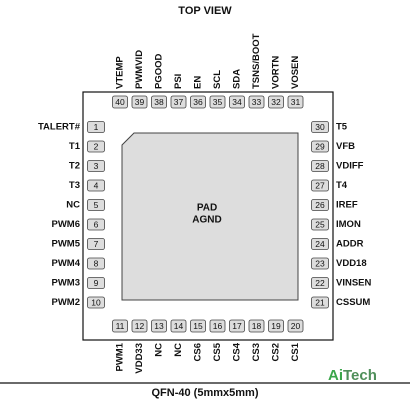 The image size is (410, 401). Describe the element at coordinates (320, 185) in the screenshot. I see `pin-number: 27` at that location.